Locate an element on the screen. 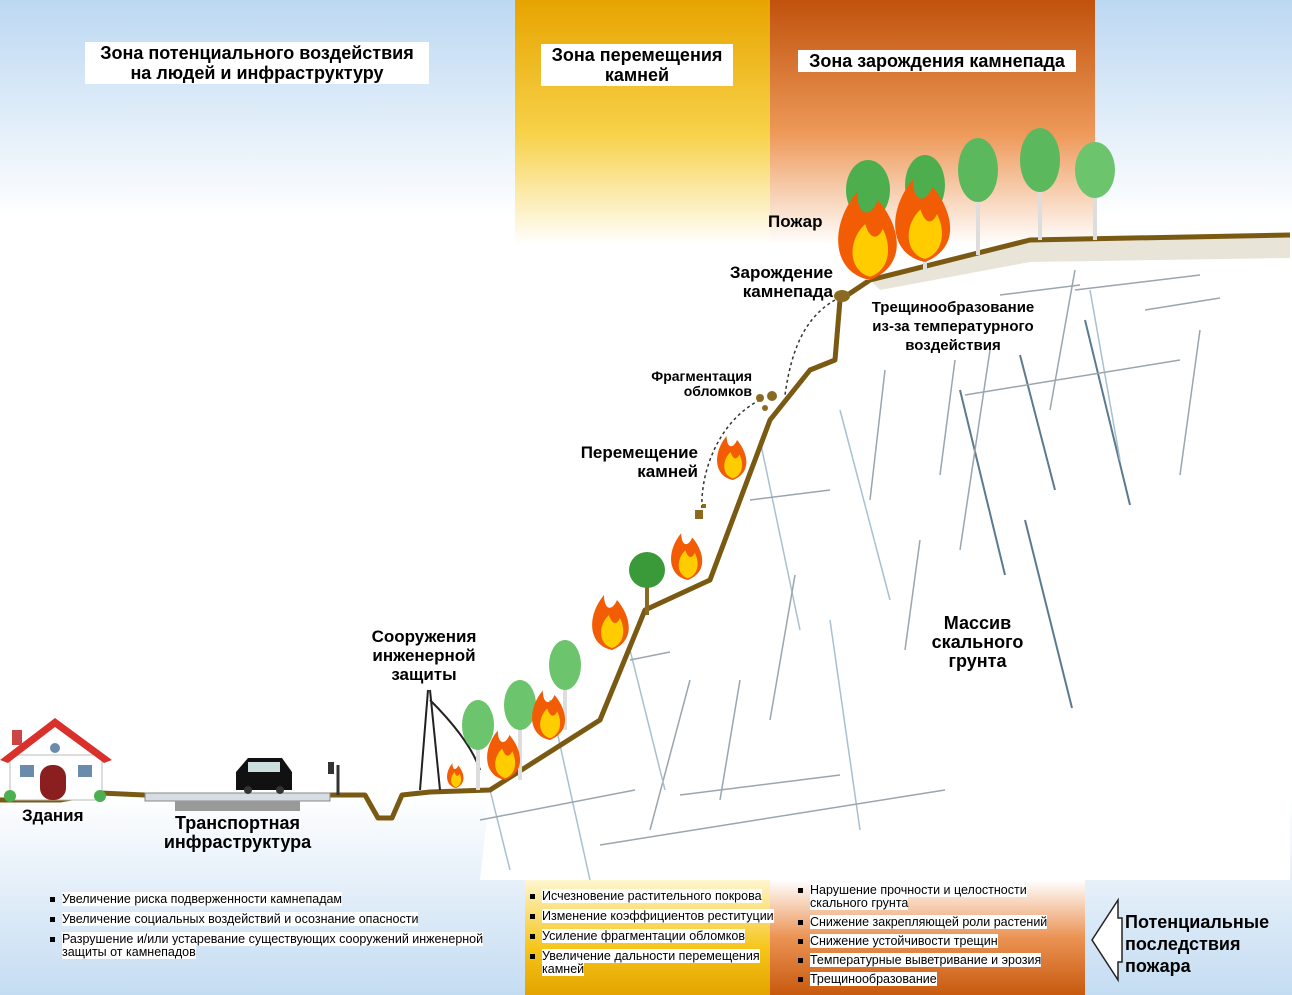 The width and height of the screenshot is (1292, 995). label-fragmentation: Фрагментация обломков is located at coordinates (701, 383).